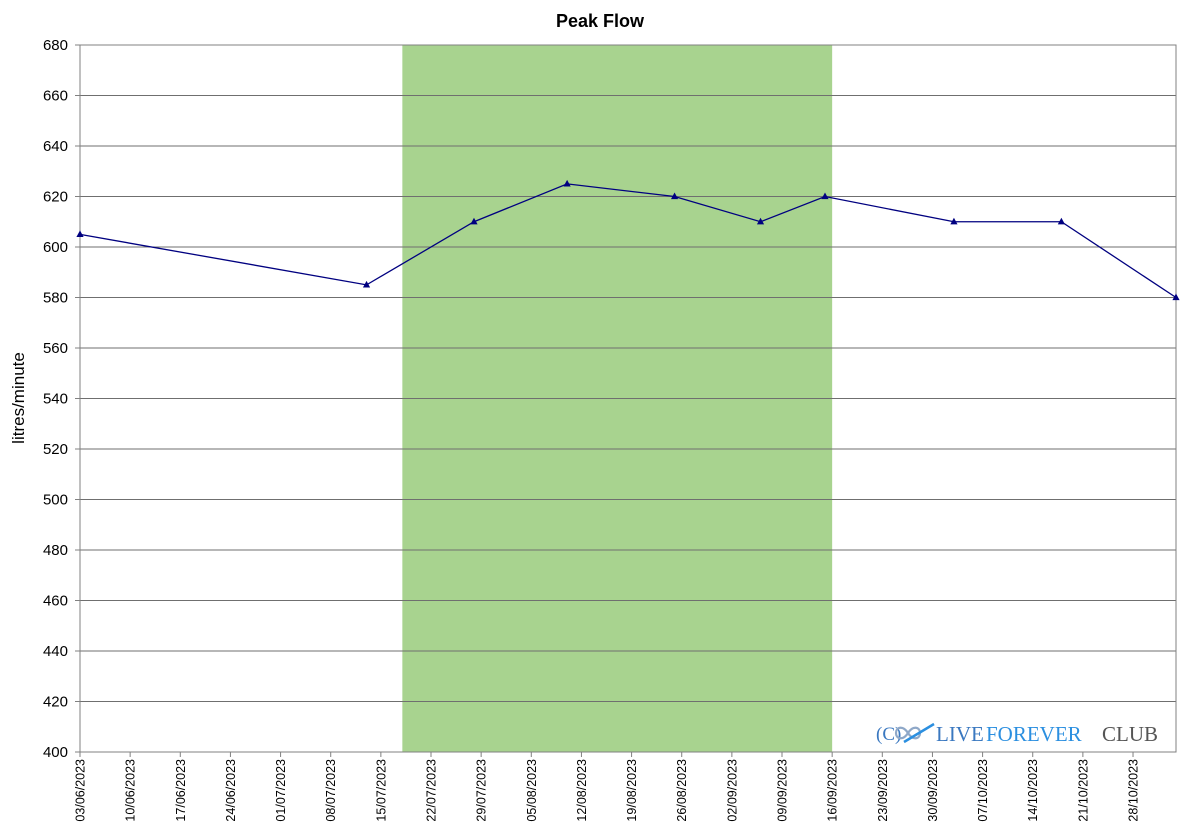 The width and height of the screenshot is (1200, 838). I want to click on x-tick-label: 05/08/2023, so click(532, 790).